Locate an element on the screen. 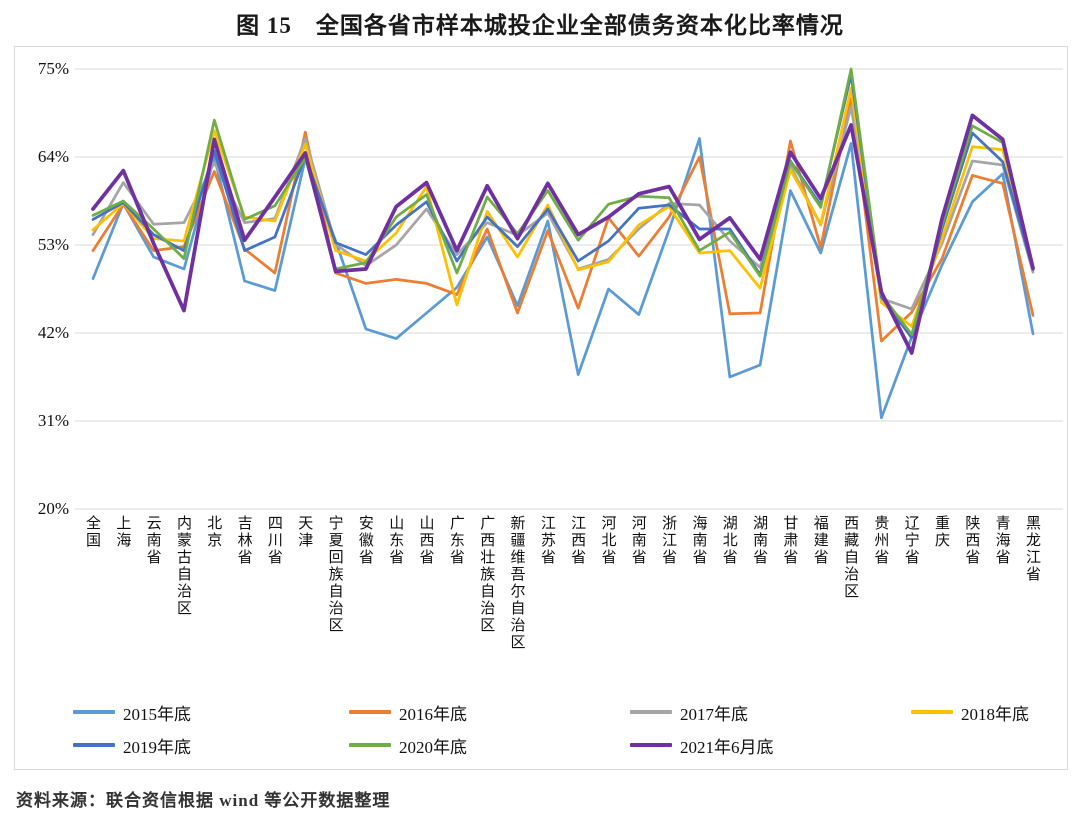 The height and width of the screenshot is (825, 1080). source-note: 资料来源：联合资信根据 wind 等公开数据整理 is located at coordinates (203, 800).